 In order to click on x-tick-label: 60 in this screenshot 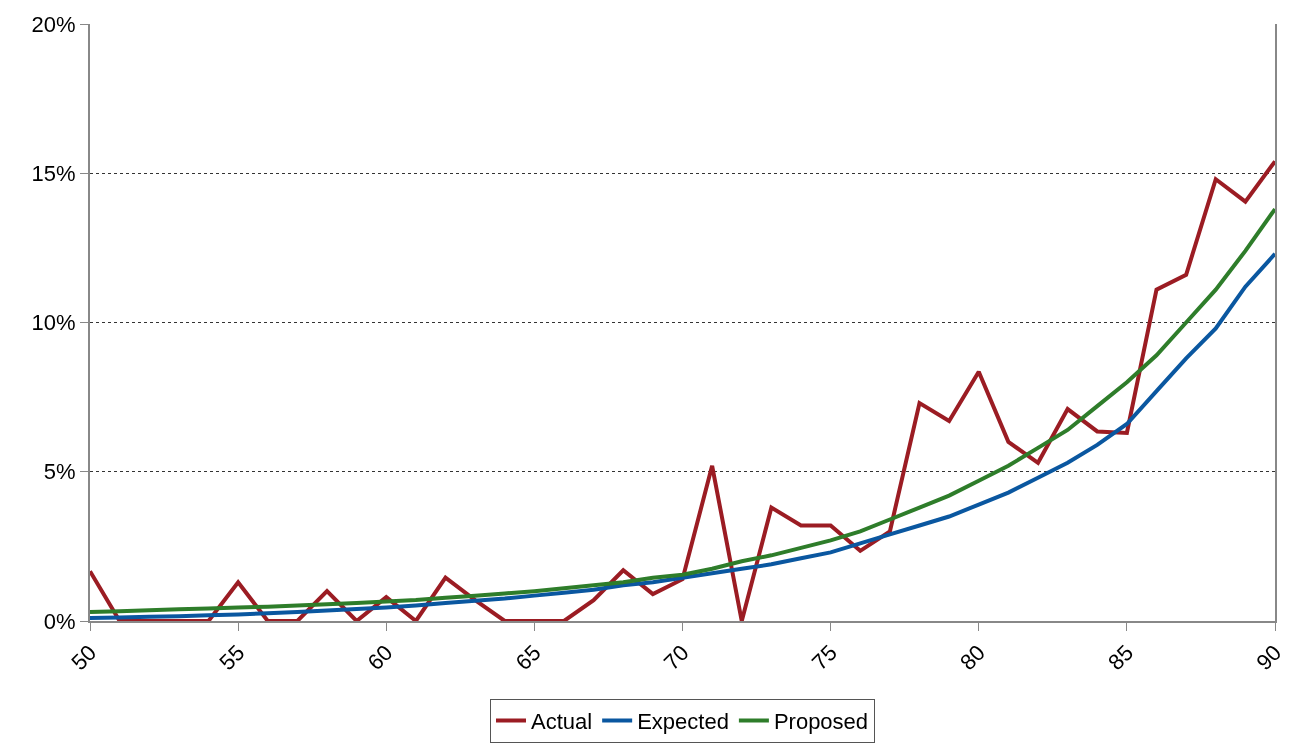, I will do `click(380, 658)`.